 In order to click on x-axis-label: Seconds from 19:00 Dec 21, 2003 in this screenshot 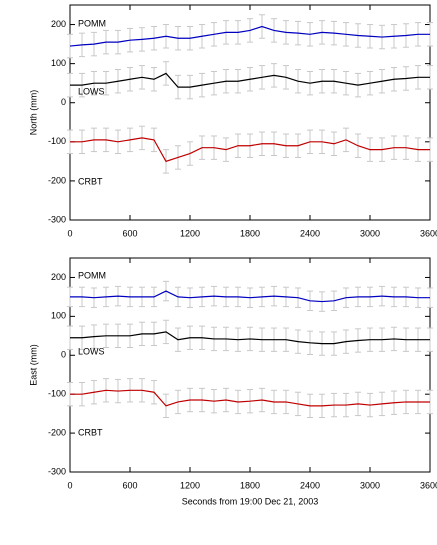, I will do `click(250, 501)`.